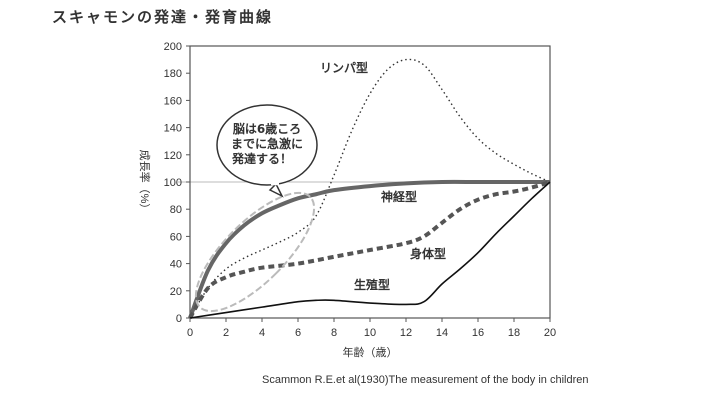 The height and width of the screenshot is (400, 711). Describe the element at coordinates (550, 333) in the screenshot. I see `x-tick-label: 20` at that location.